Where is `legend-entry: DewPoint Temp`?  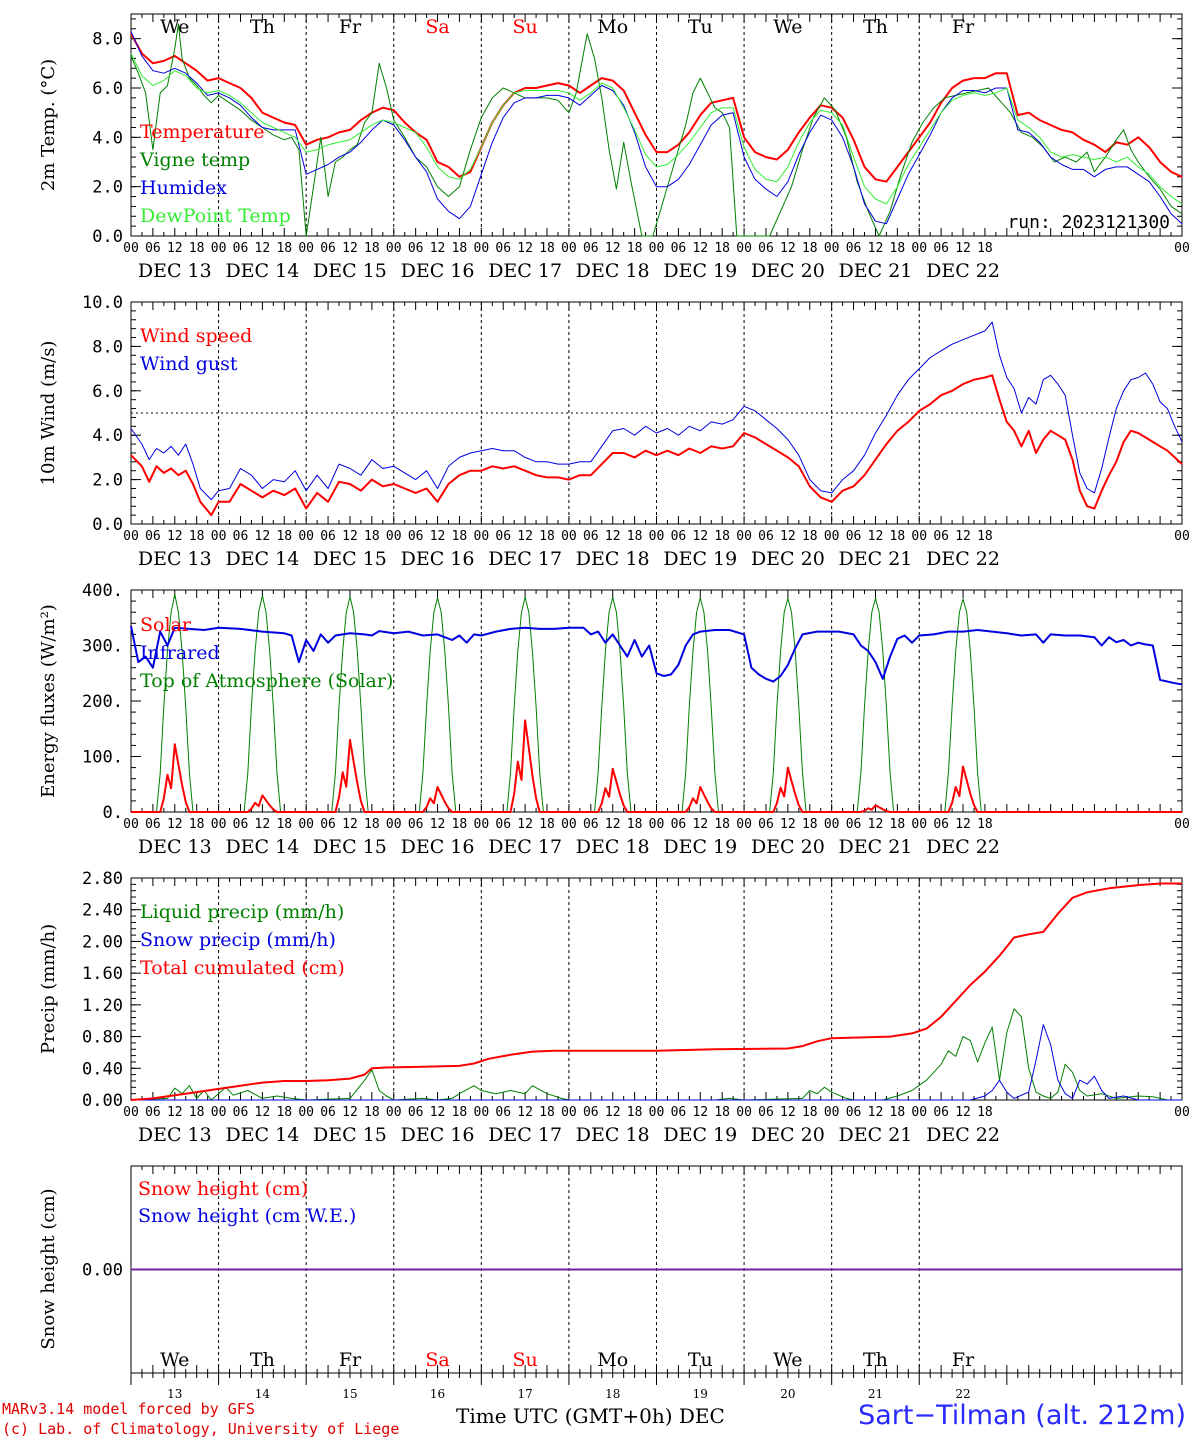 legend-entry: DewPoint Temp is located at coordinates (215, 216).